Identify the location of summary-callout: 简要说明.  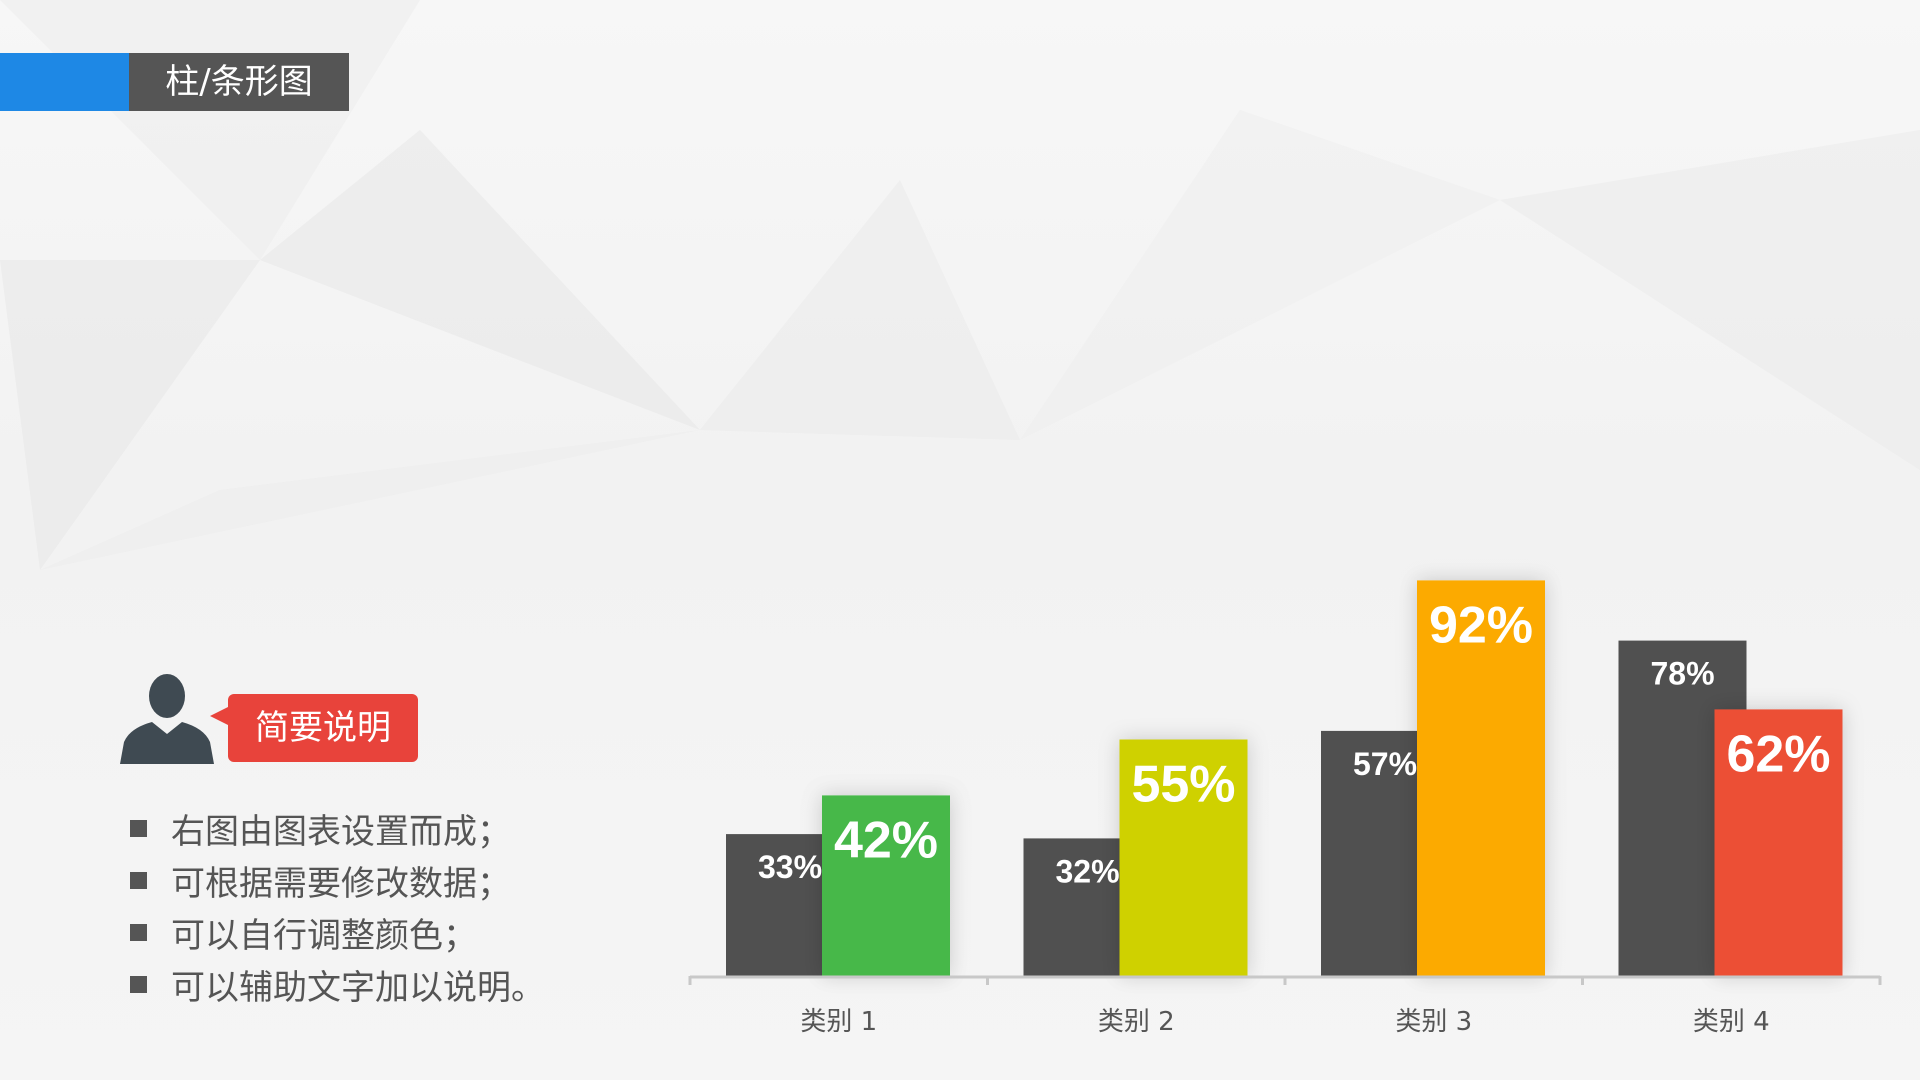
(323, 728).